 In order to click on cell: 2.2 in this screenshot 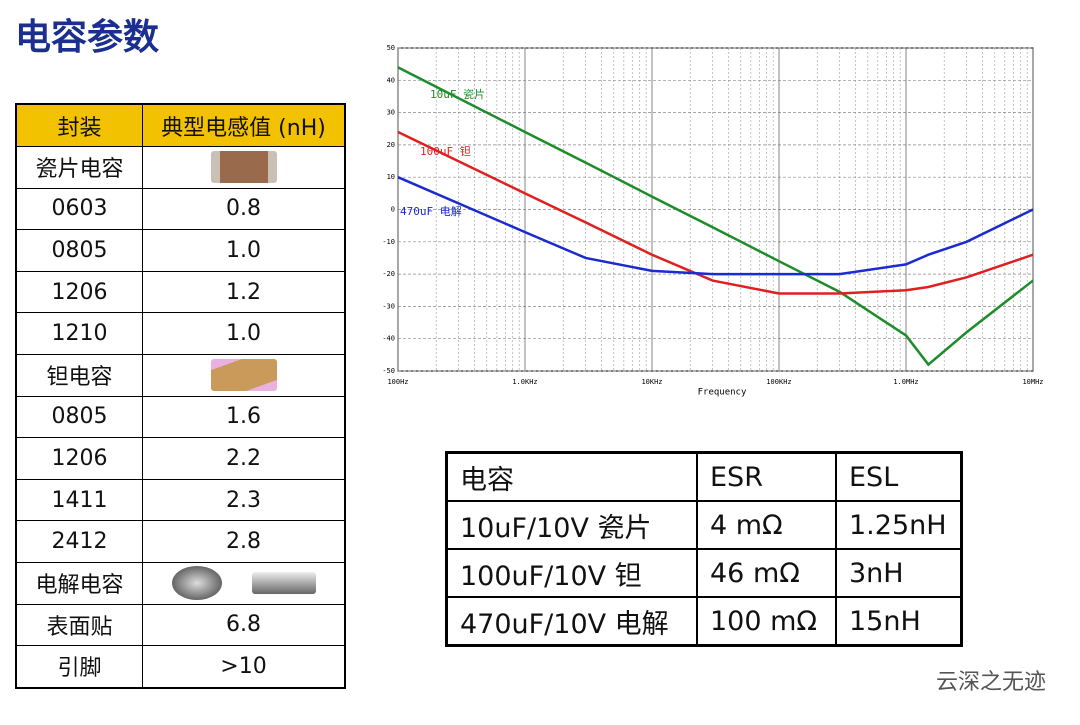, I will do `click(244, 458)`.